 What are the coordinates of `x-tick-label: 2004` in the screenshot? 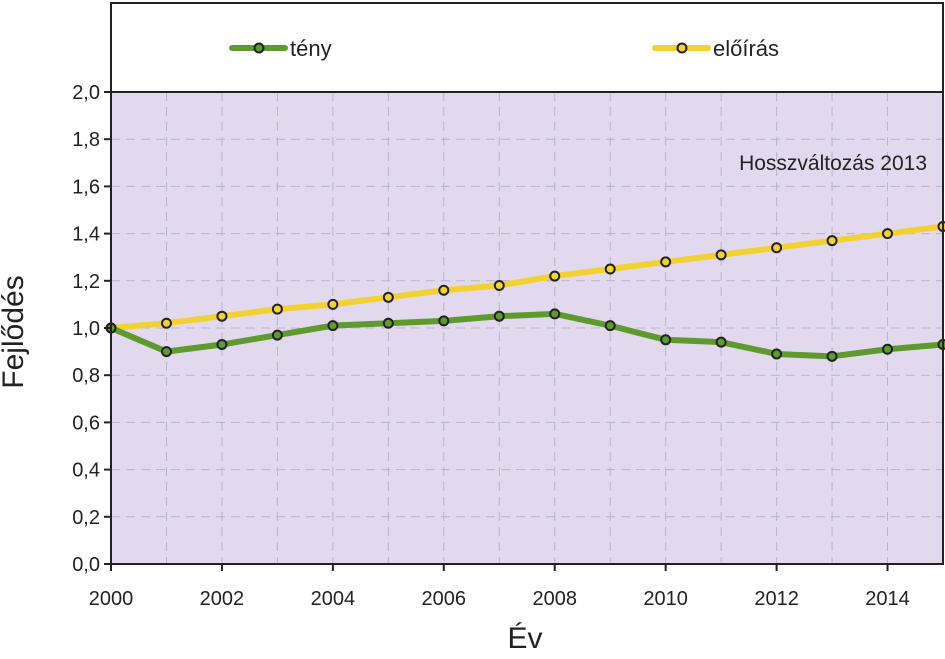 It's located at (333, 599).